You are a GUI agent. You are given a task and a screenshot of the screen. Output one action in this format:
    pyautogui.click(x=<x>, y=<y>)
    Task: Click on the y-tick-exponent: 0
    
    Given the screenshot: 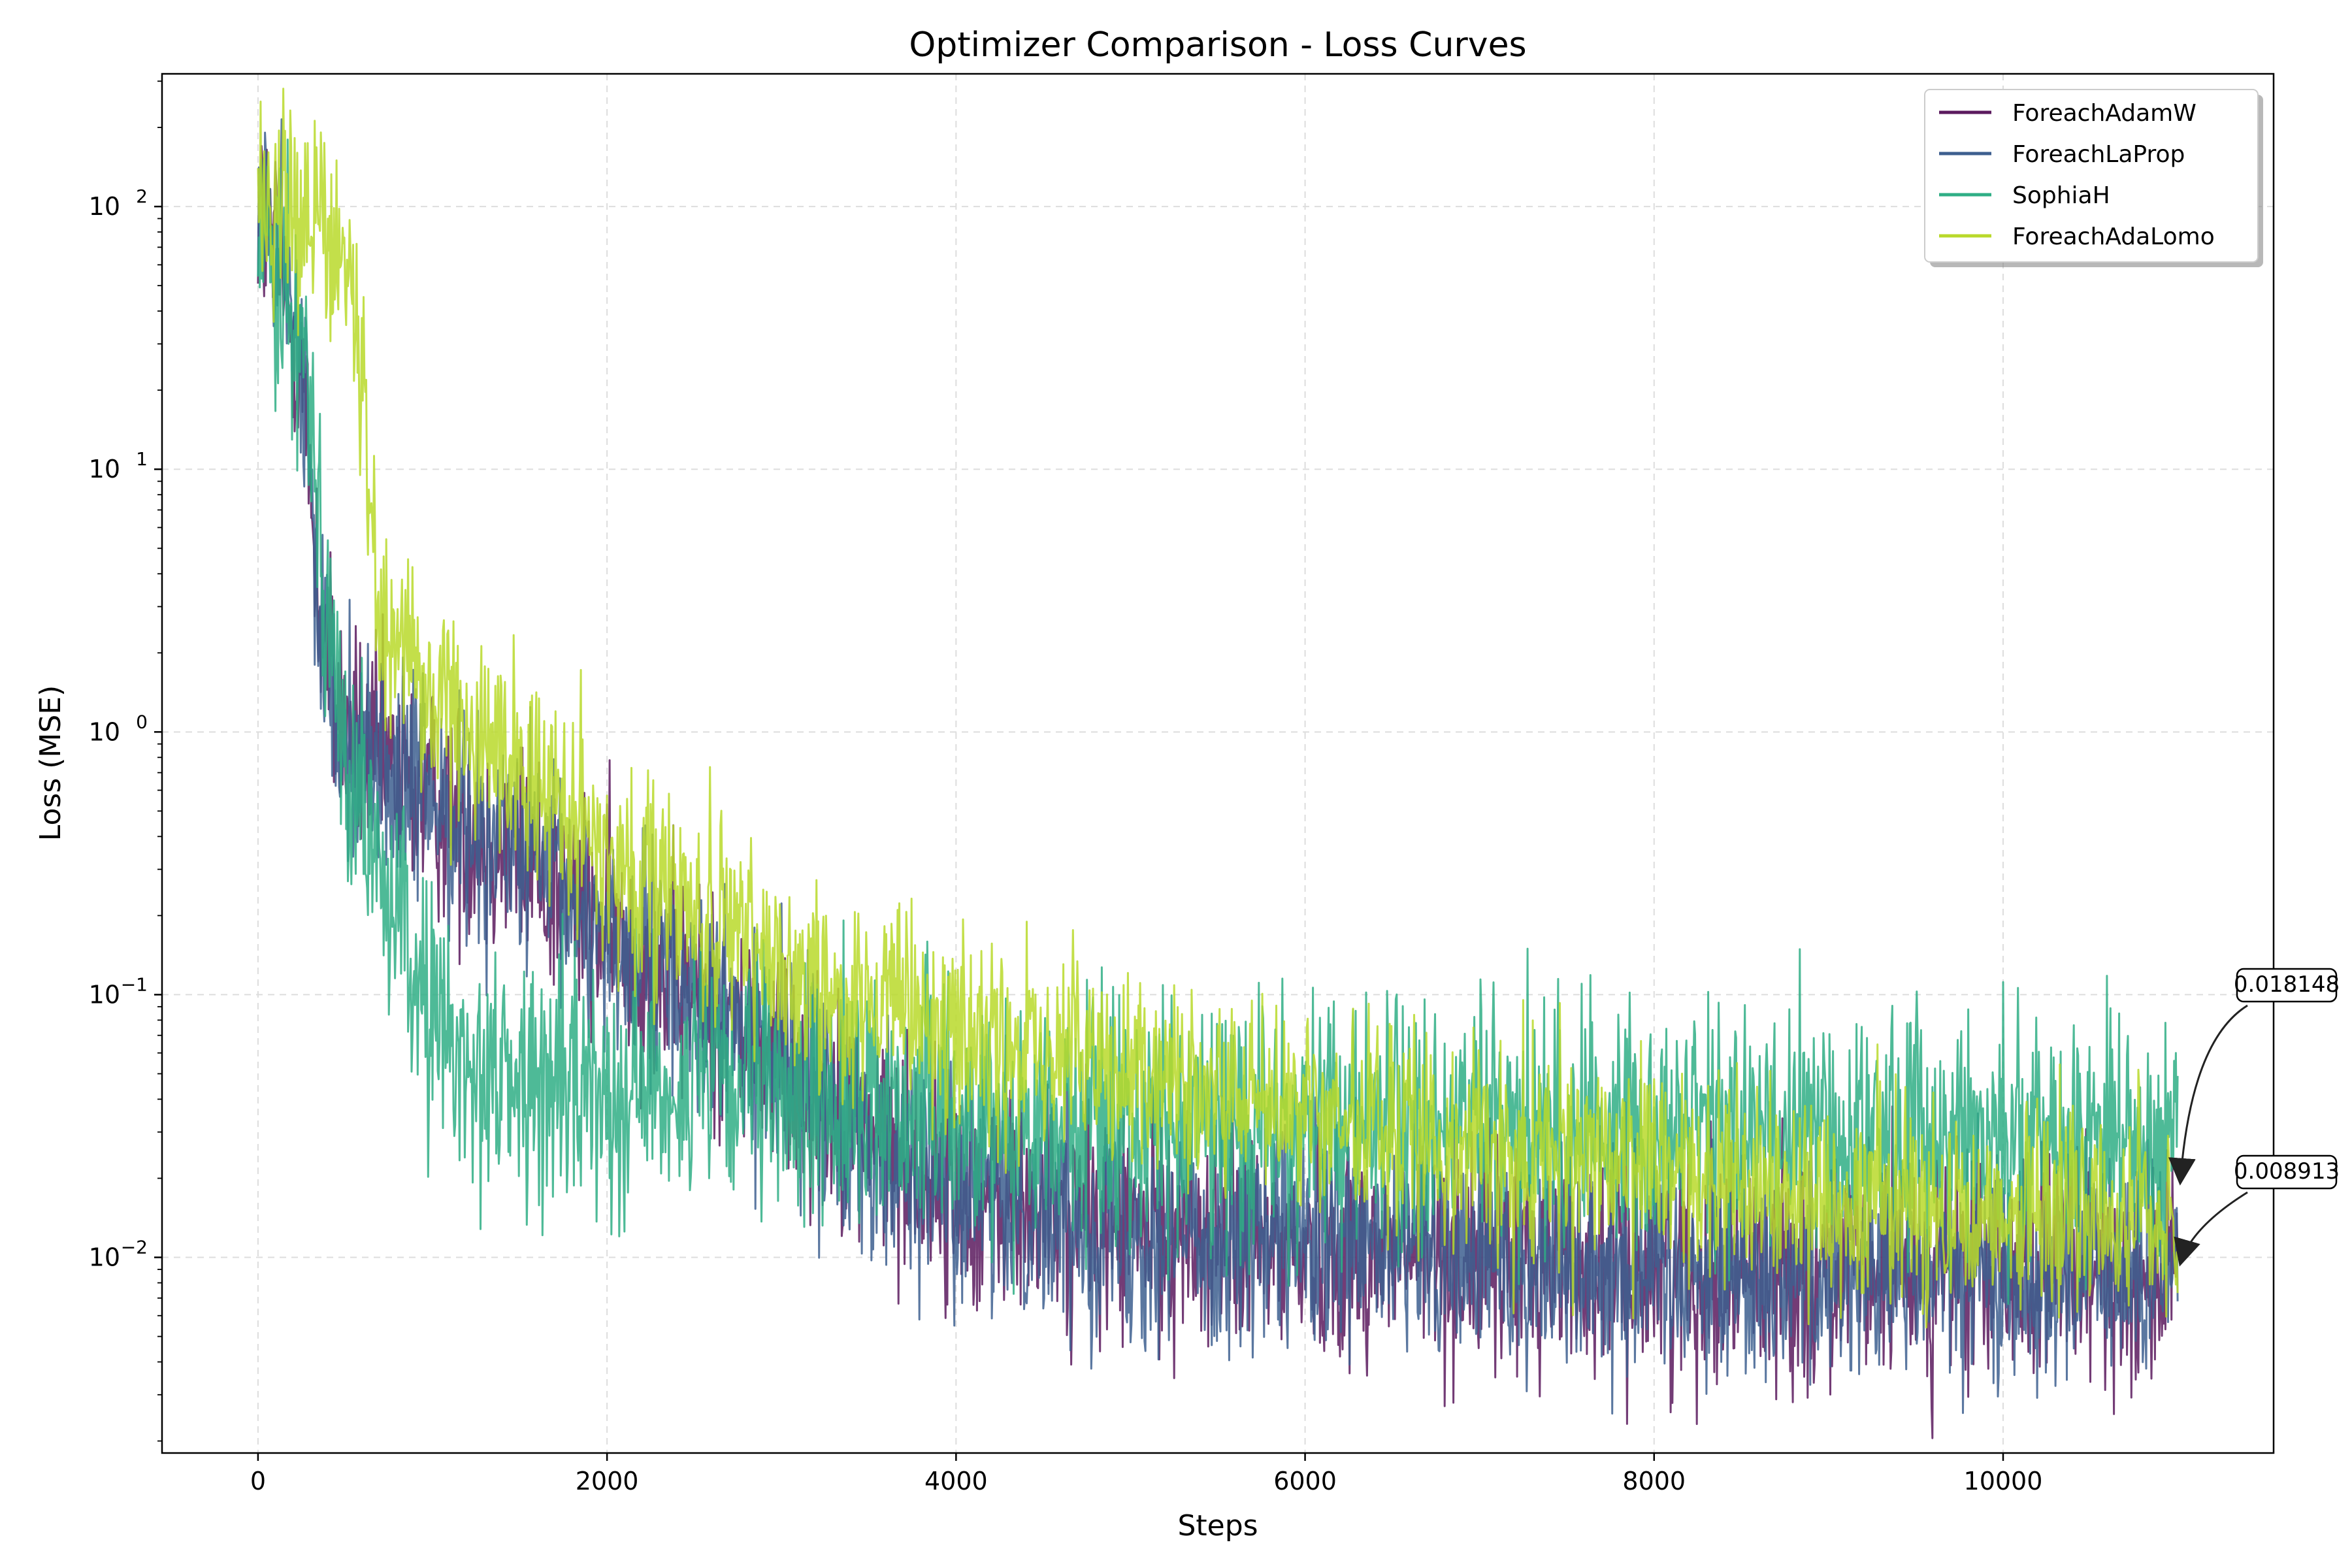 What is the action you would take?
    pyautogui.click(x=142, y=721)
    